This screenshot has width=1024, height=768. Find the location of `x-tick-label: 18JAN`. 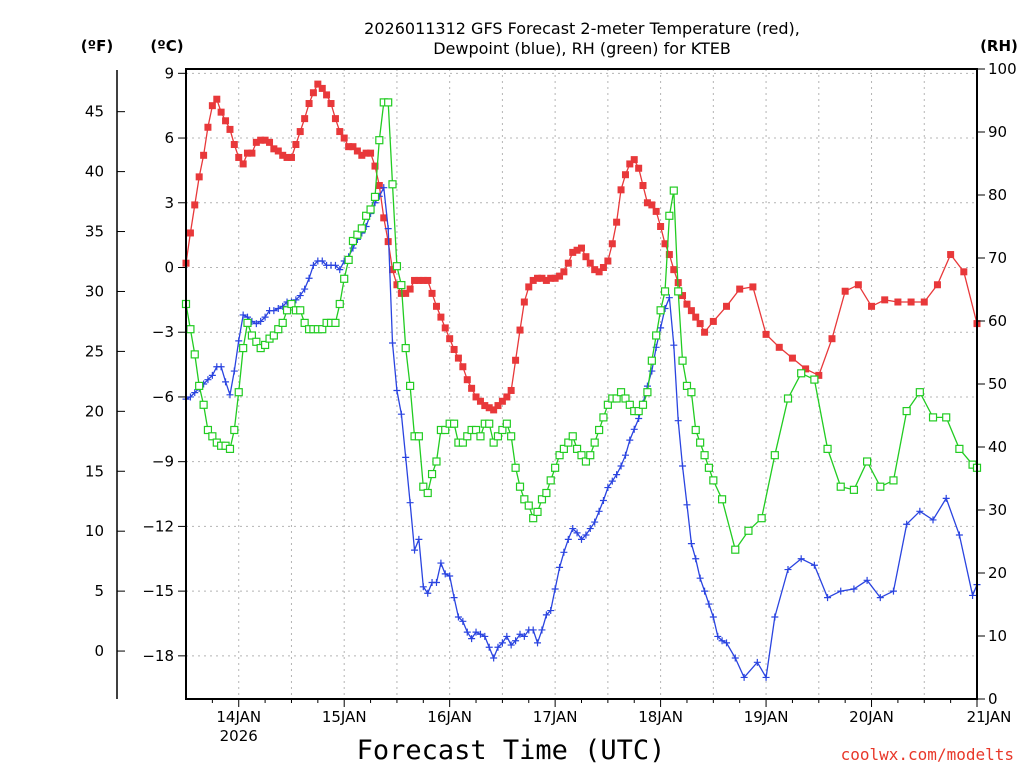

x-tick-label: 18JAN is located at coordinates (660, 717).